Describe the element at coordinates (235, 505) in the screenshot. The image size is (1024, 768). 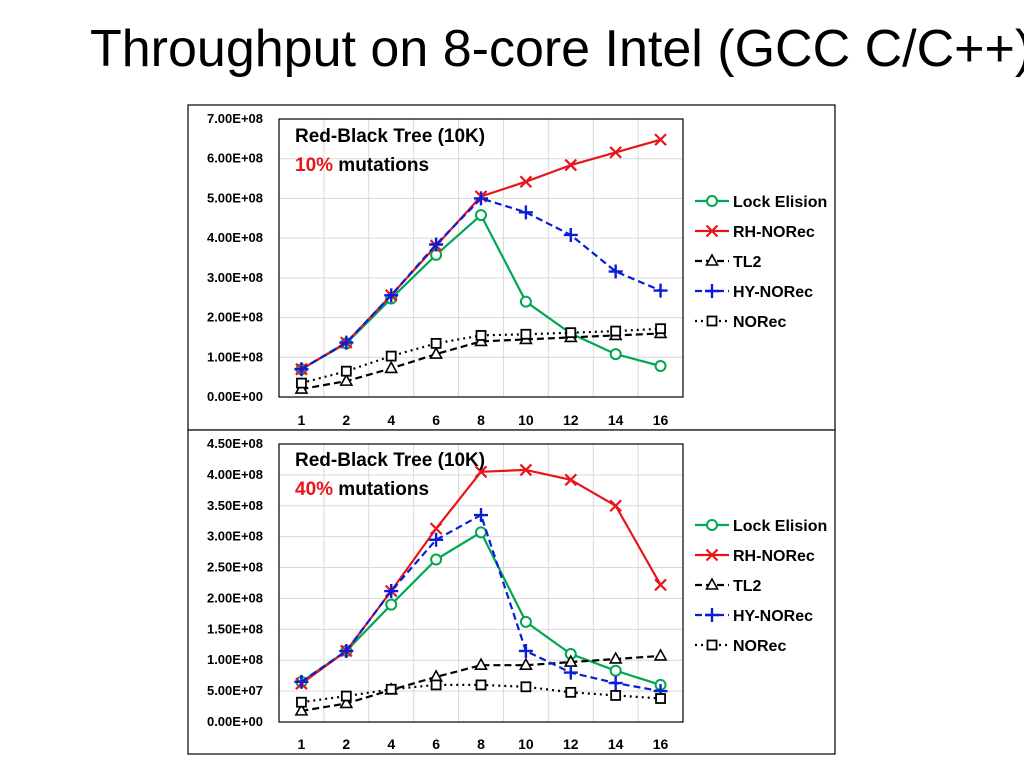
I see `y-tick-label: 3.50E+08` at that location.